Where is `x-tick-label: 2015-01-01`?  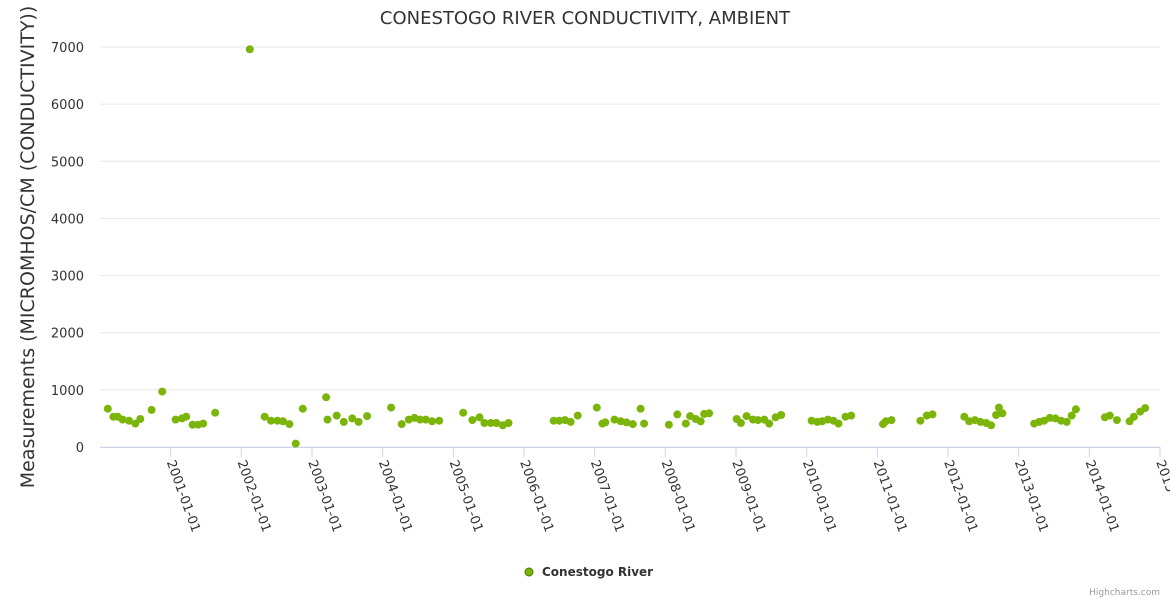
x-tick-label: 2015-01-01 is located at coordinates (1161, 496).